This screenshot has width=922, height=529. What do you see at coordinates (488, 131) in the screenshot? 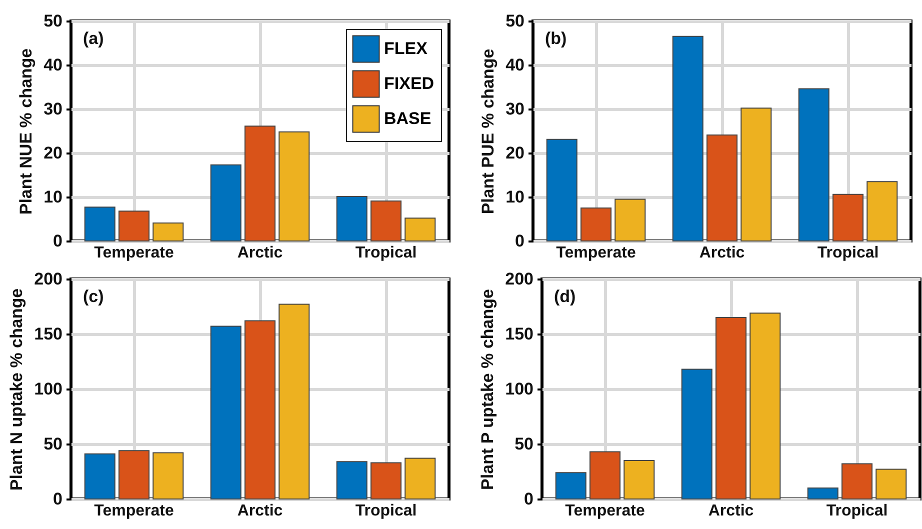
I see `y-axis-title: Plant PUE % change` at bounding box center [488, 131].